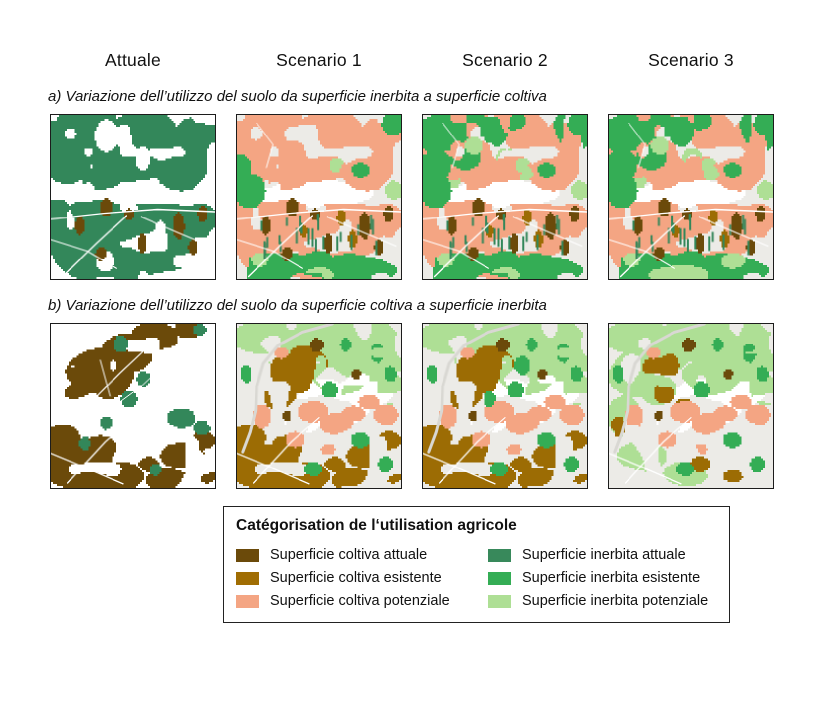 This screenshot has height=710, width=836. What do you see at coordinates (499, 578) in the screenshot?
I see `swatch-inerbita-esistente` at bounding box center [499, 578].